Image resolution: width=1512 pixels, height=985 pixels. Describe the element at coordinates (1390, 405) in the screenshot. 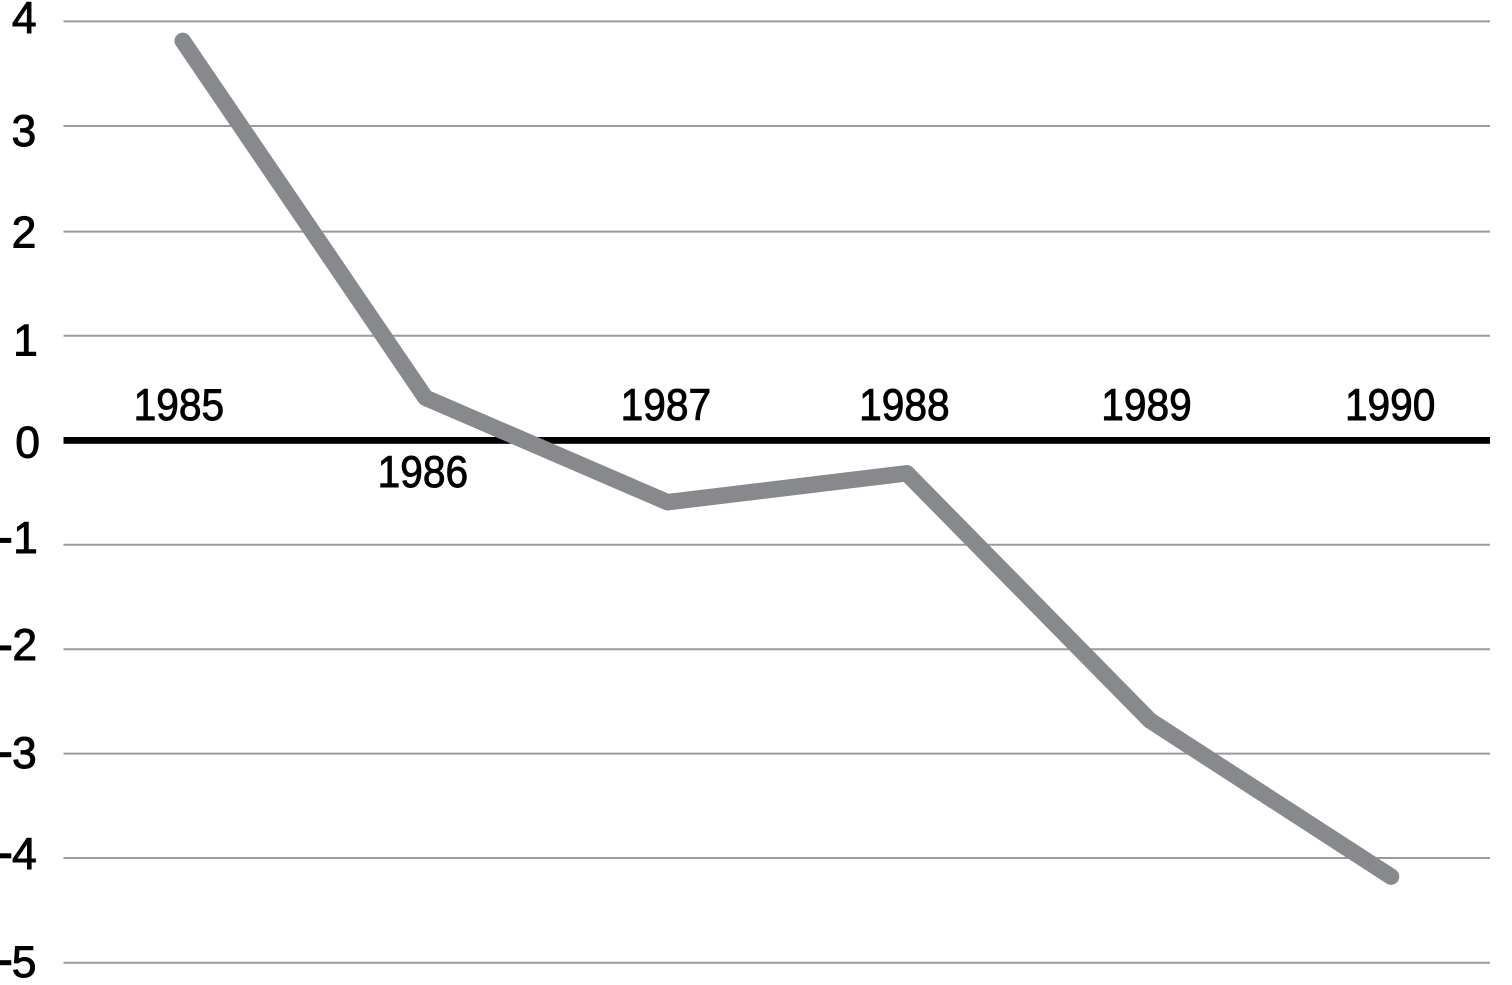

I see `svg-text: 1990` at that location.